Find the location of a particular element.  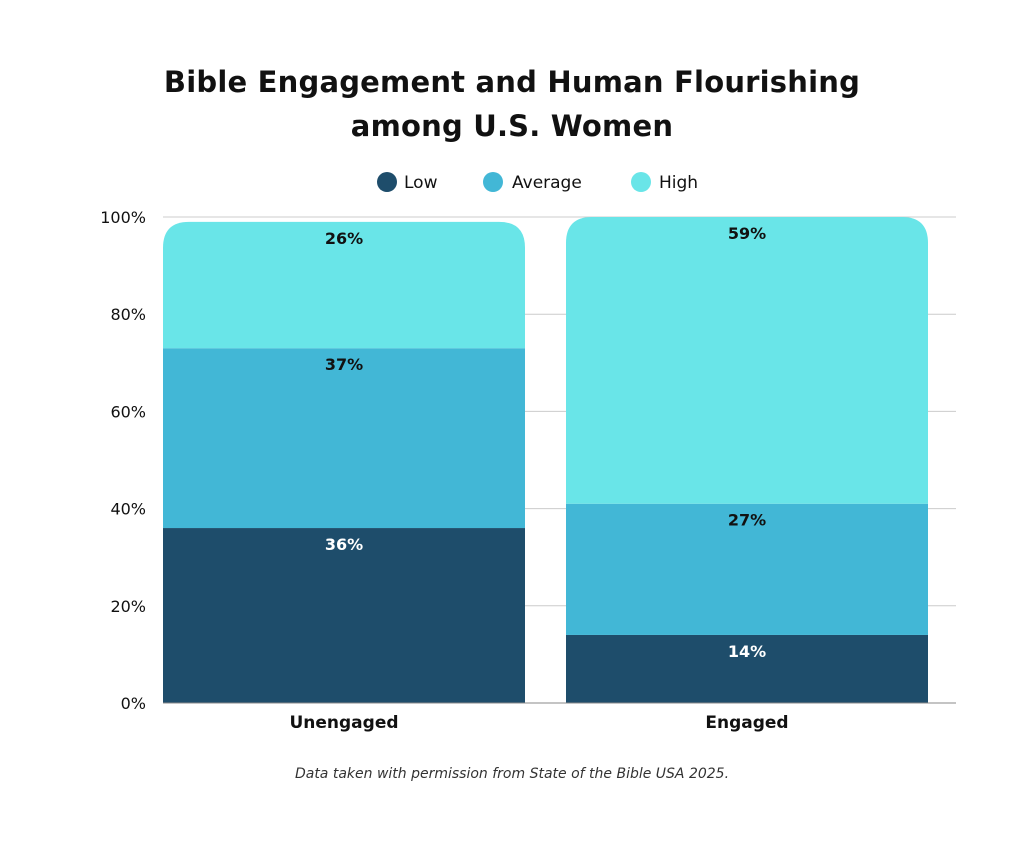

bar-unengaged-low is located at coordinates (344, 615).